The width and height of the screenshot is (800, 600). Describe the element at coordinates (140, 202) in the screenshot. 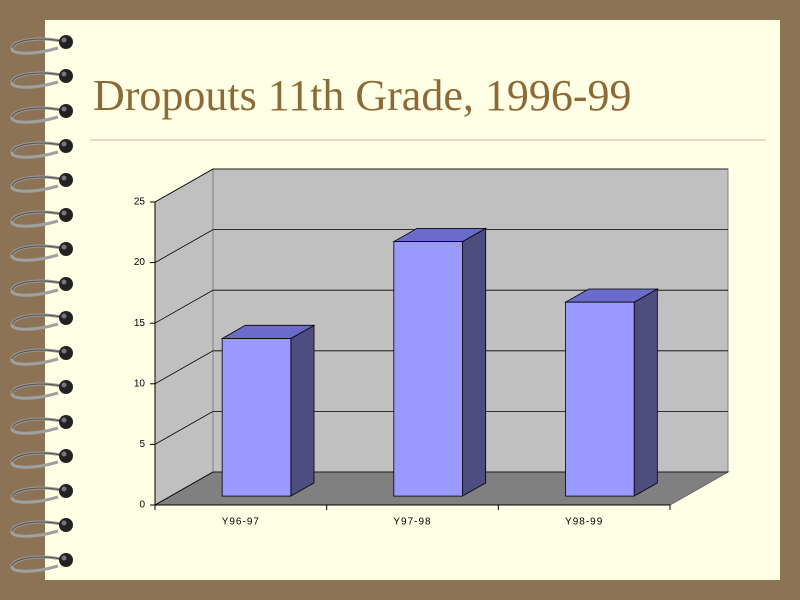

I see `y-tick-label: 25` at that location.